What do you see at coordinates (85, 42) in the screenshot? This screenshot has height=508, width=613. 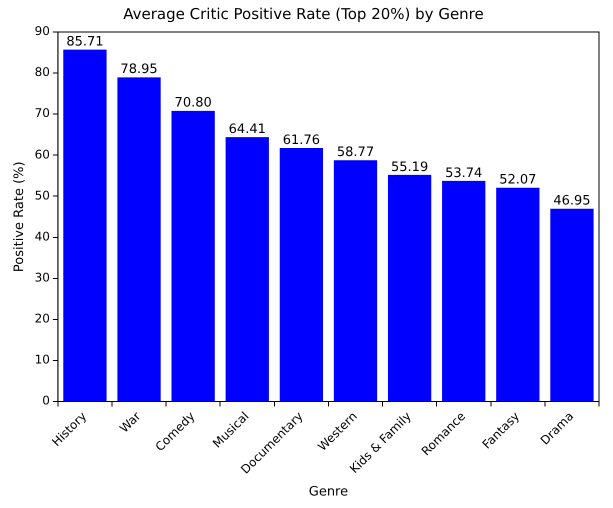 I see `data-label: 85.71` at bounding box center [85, 42].